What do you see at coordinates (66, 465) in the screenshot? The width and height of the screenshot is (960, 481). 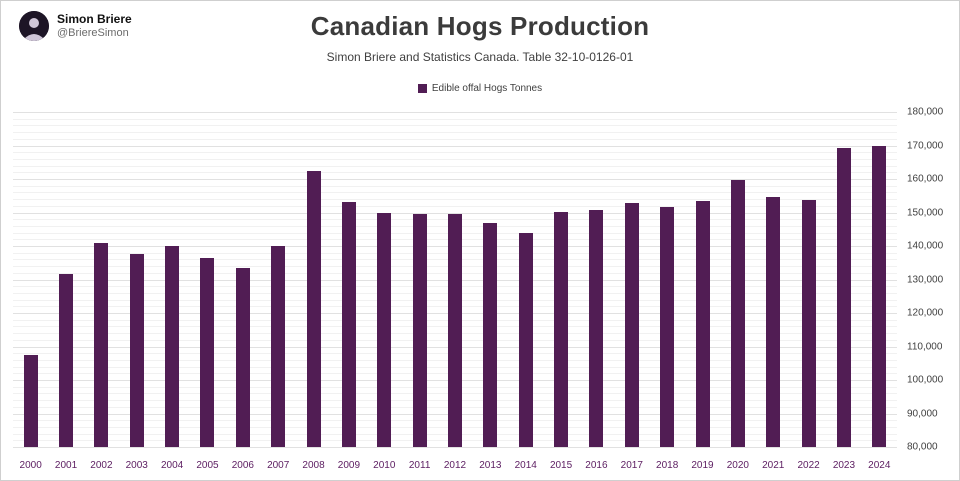 I see `x-axis-label: 2001` at bounding box center [66, 465].